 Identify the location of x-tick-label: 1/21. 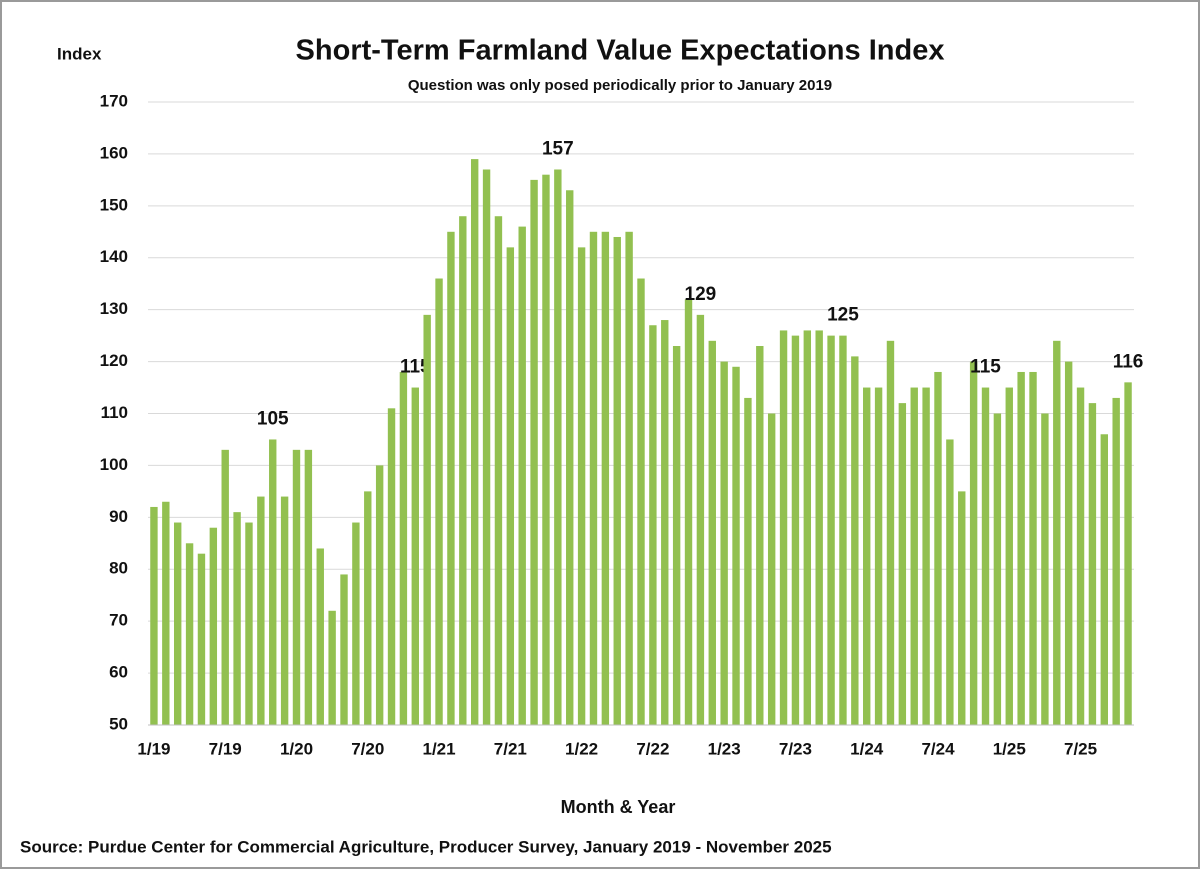
(439, 748).